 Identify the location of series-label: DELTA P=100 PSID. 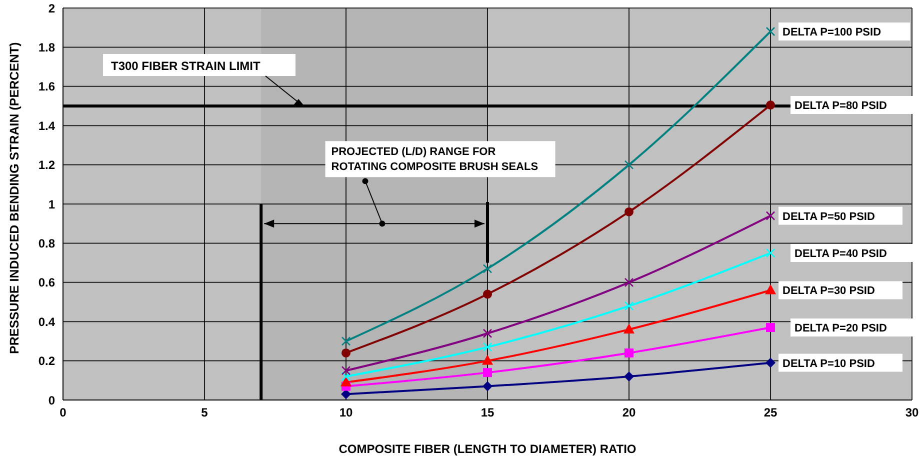
(832, 32).